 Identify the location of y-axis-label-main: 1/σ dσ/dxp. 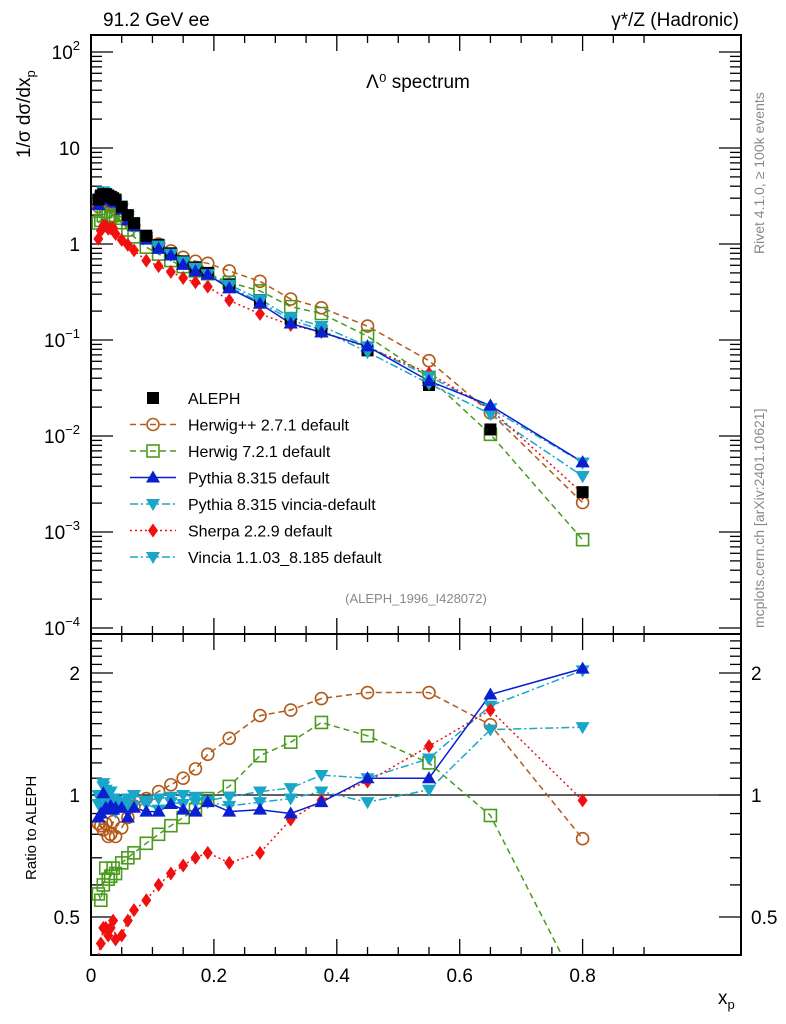
(26, 114).